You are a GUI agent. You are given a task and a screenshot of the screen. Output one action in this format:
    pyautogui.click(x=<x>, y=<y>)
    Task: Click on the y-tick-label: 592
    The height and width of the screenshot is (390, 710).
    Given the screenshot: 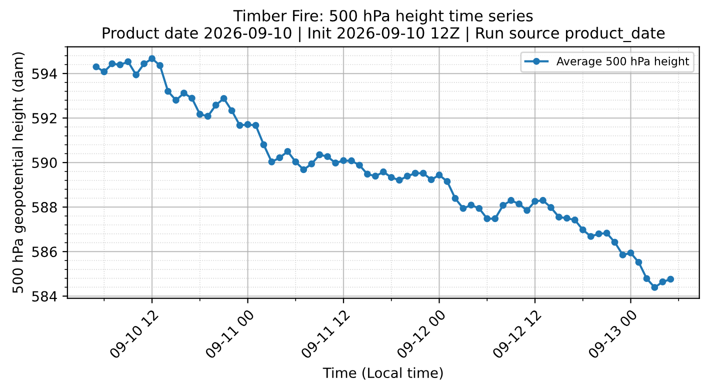 What is the action you would take?
    pyautogui.click(x=44, y=118)
    